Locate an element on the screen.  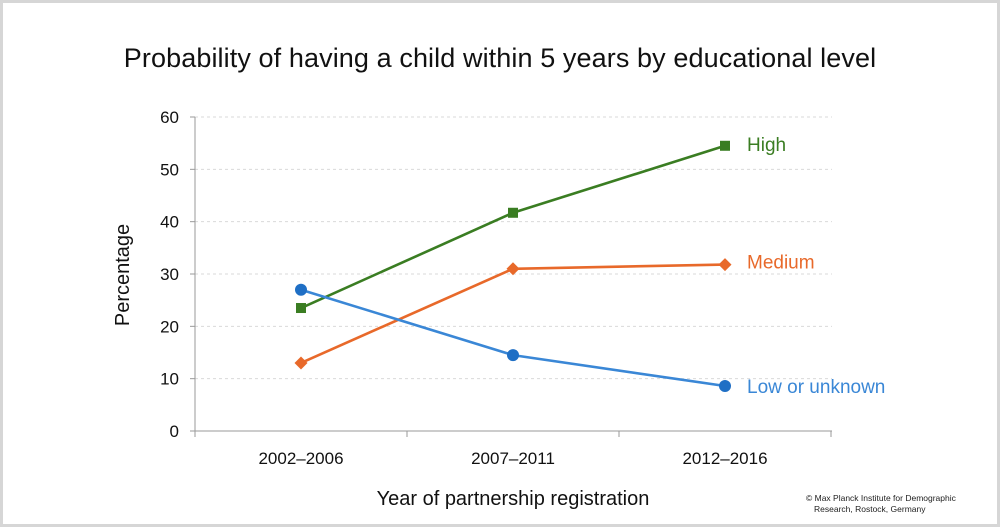
x-tick-labels: 2002–2006 2007–2011 2012–2016 is located at coordinates (513, 449).